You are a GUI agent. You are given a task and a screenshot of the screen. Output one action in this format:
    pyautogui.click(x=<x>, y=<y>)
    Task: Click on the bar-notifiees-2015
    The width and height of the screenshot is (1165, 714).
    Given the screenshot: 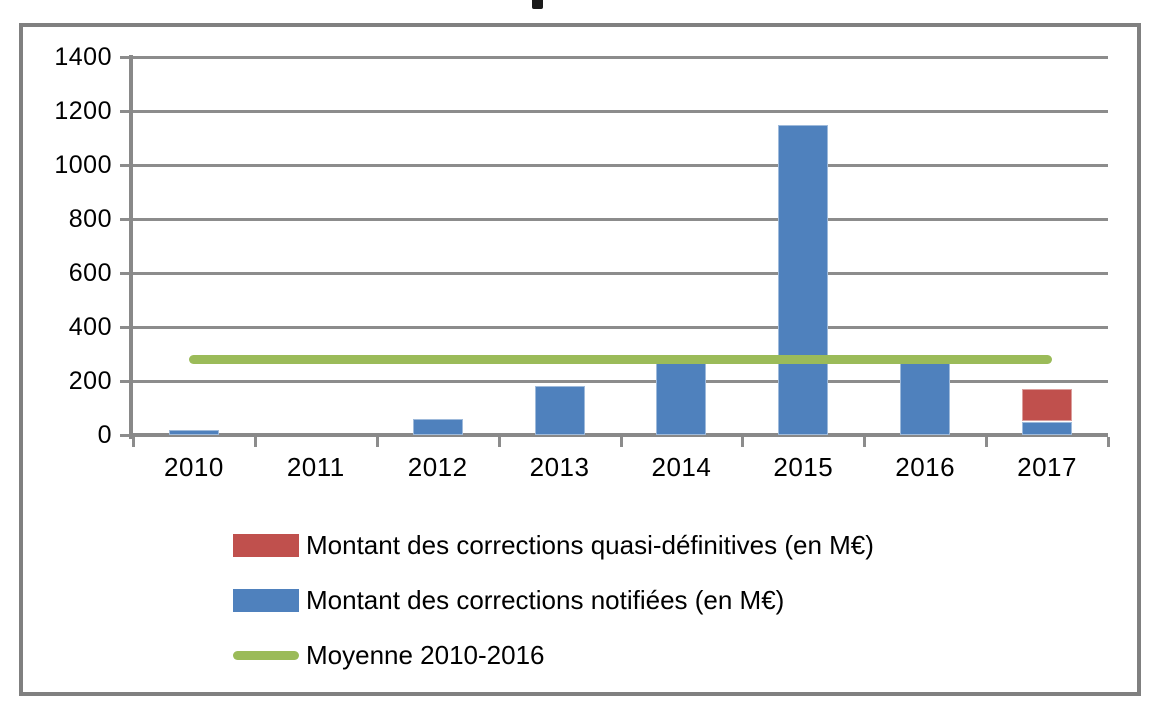 What is the action you would take?
    pyautogui.click(x=803, y=279)
    